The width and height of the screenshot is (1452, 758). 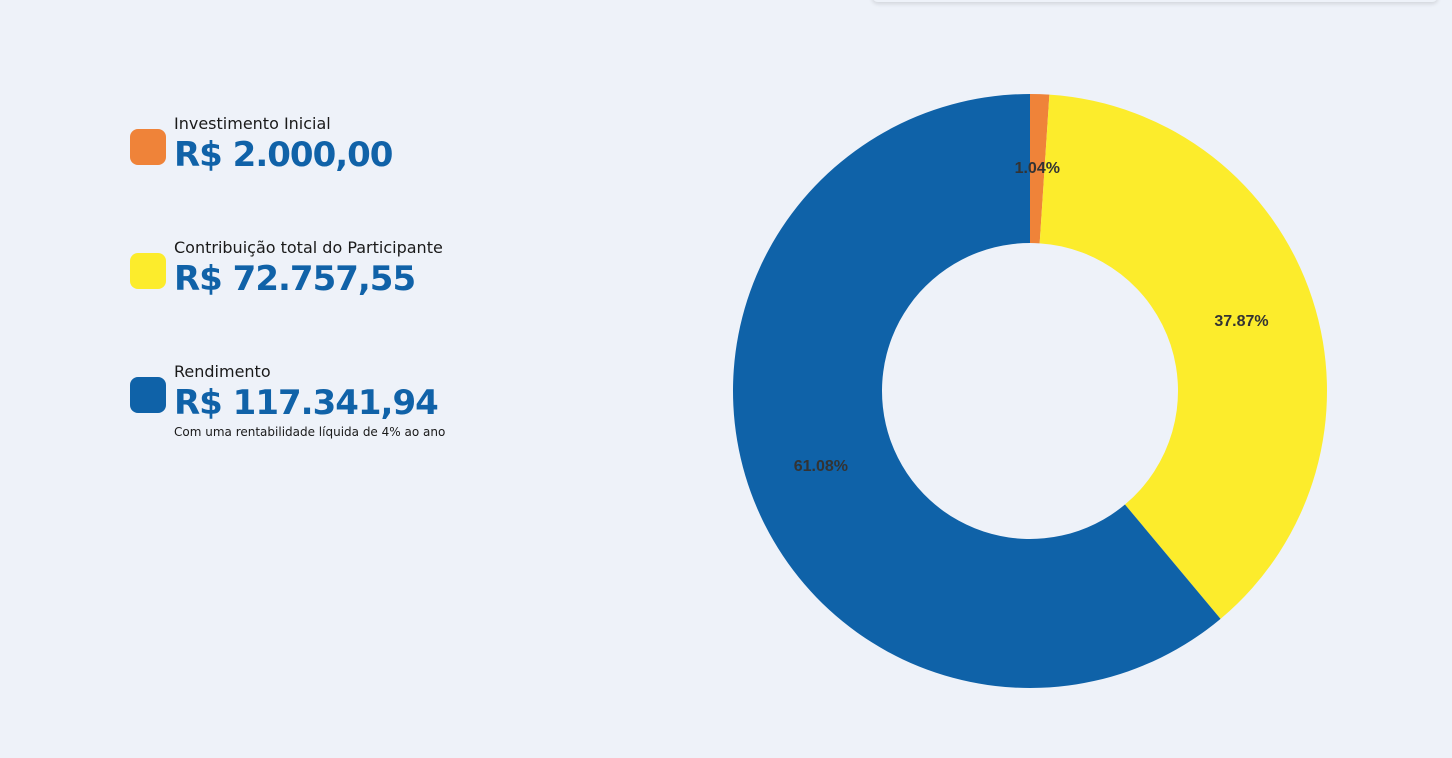 I want to click on legend-swatch-yellow, so click(x=148, y=271).